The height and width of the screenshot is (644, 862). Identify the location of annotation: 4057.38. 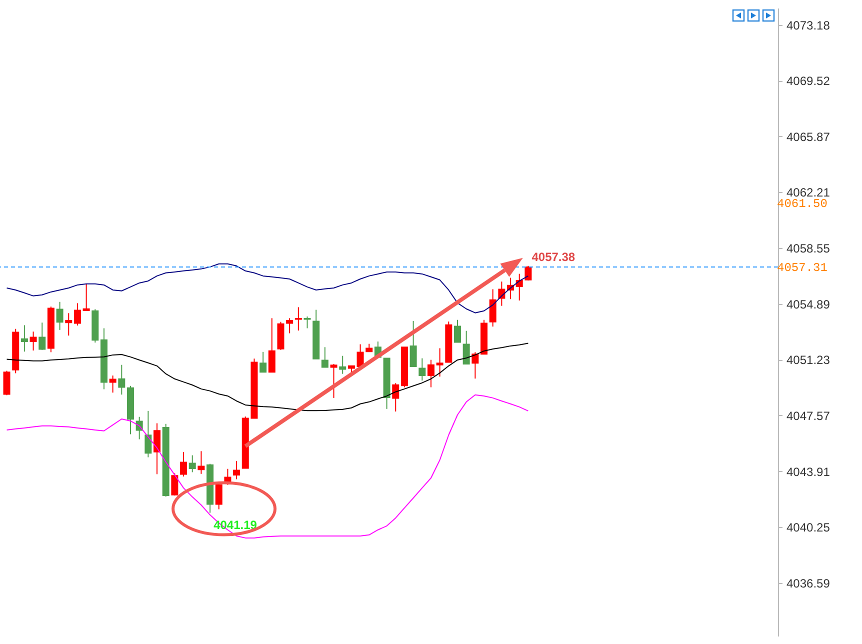
(554, 257).